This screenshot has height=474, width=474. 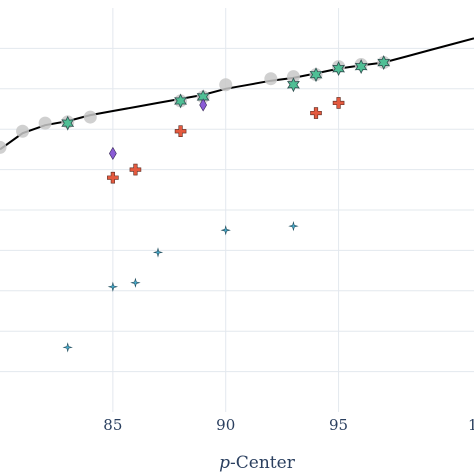 What do you see at coordinates (263, 463) in the screenshot?
I see `x-axis-title-rest: -Center` at bounding box center [263, 463].